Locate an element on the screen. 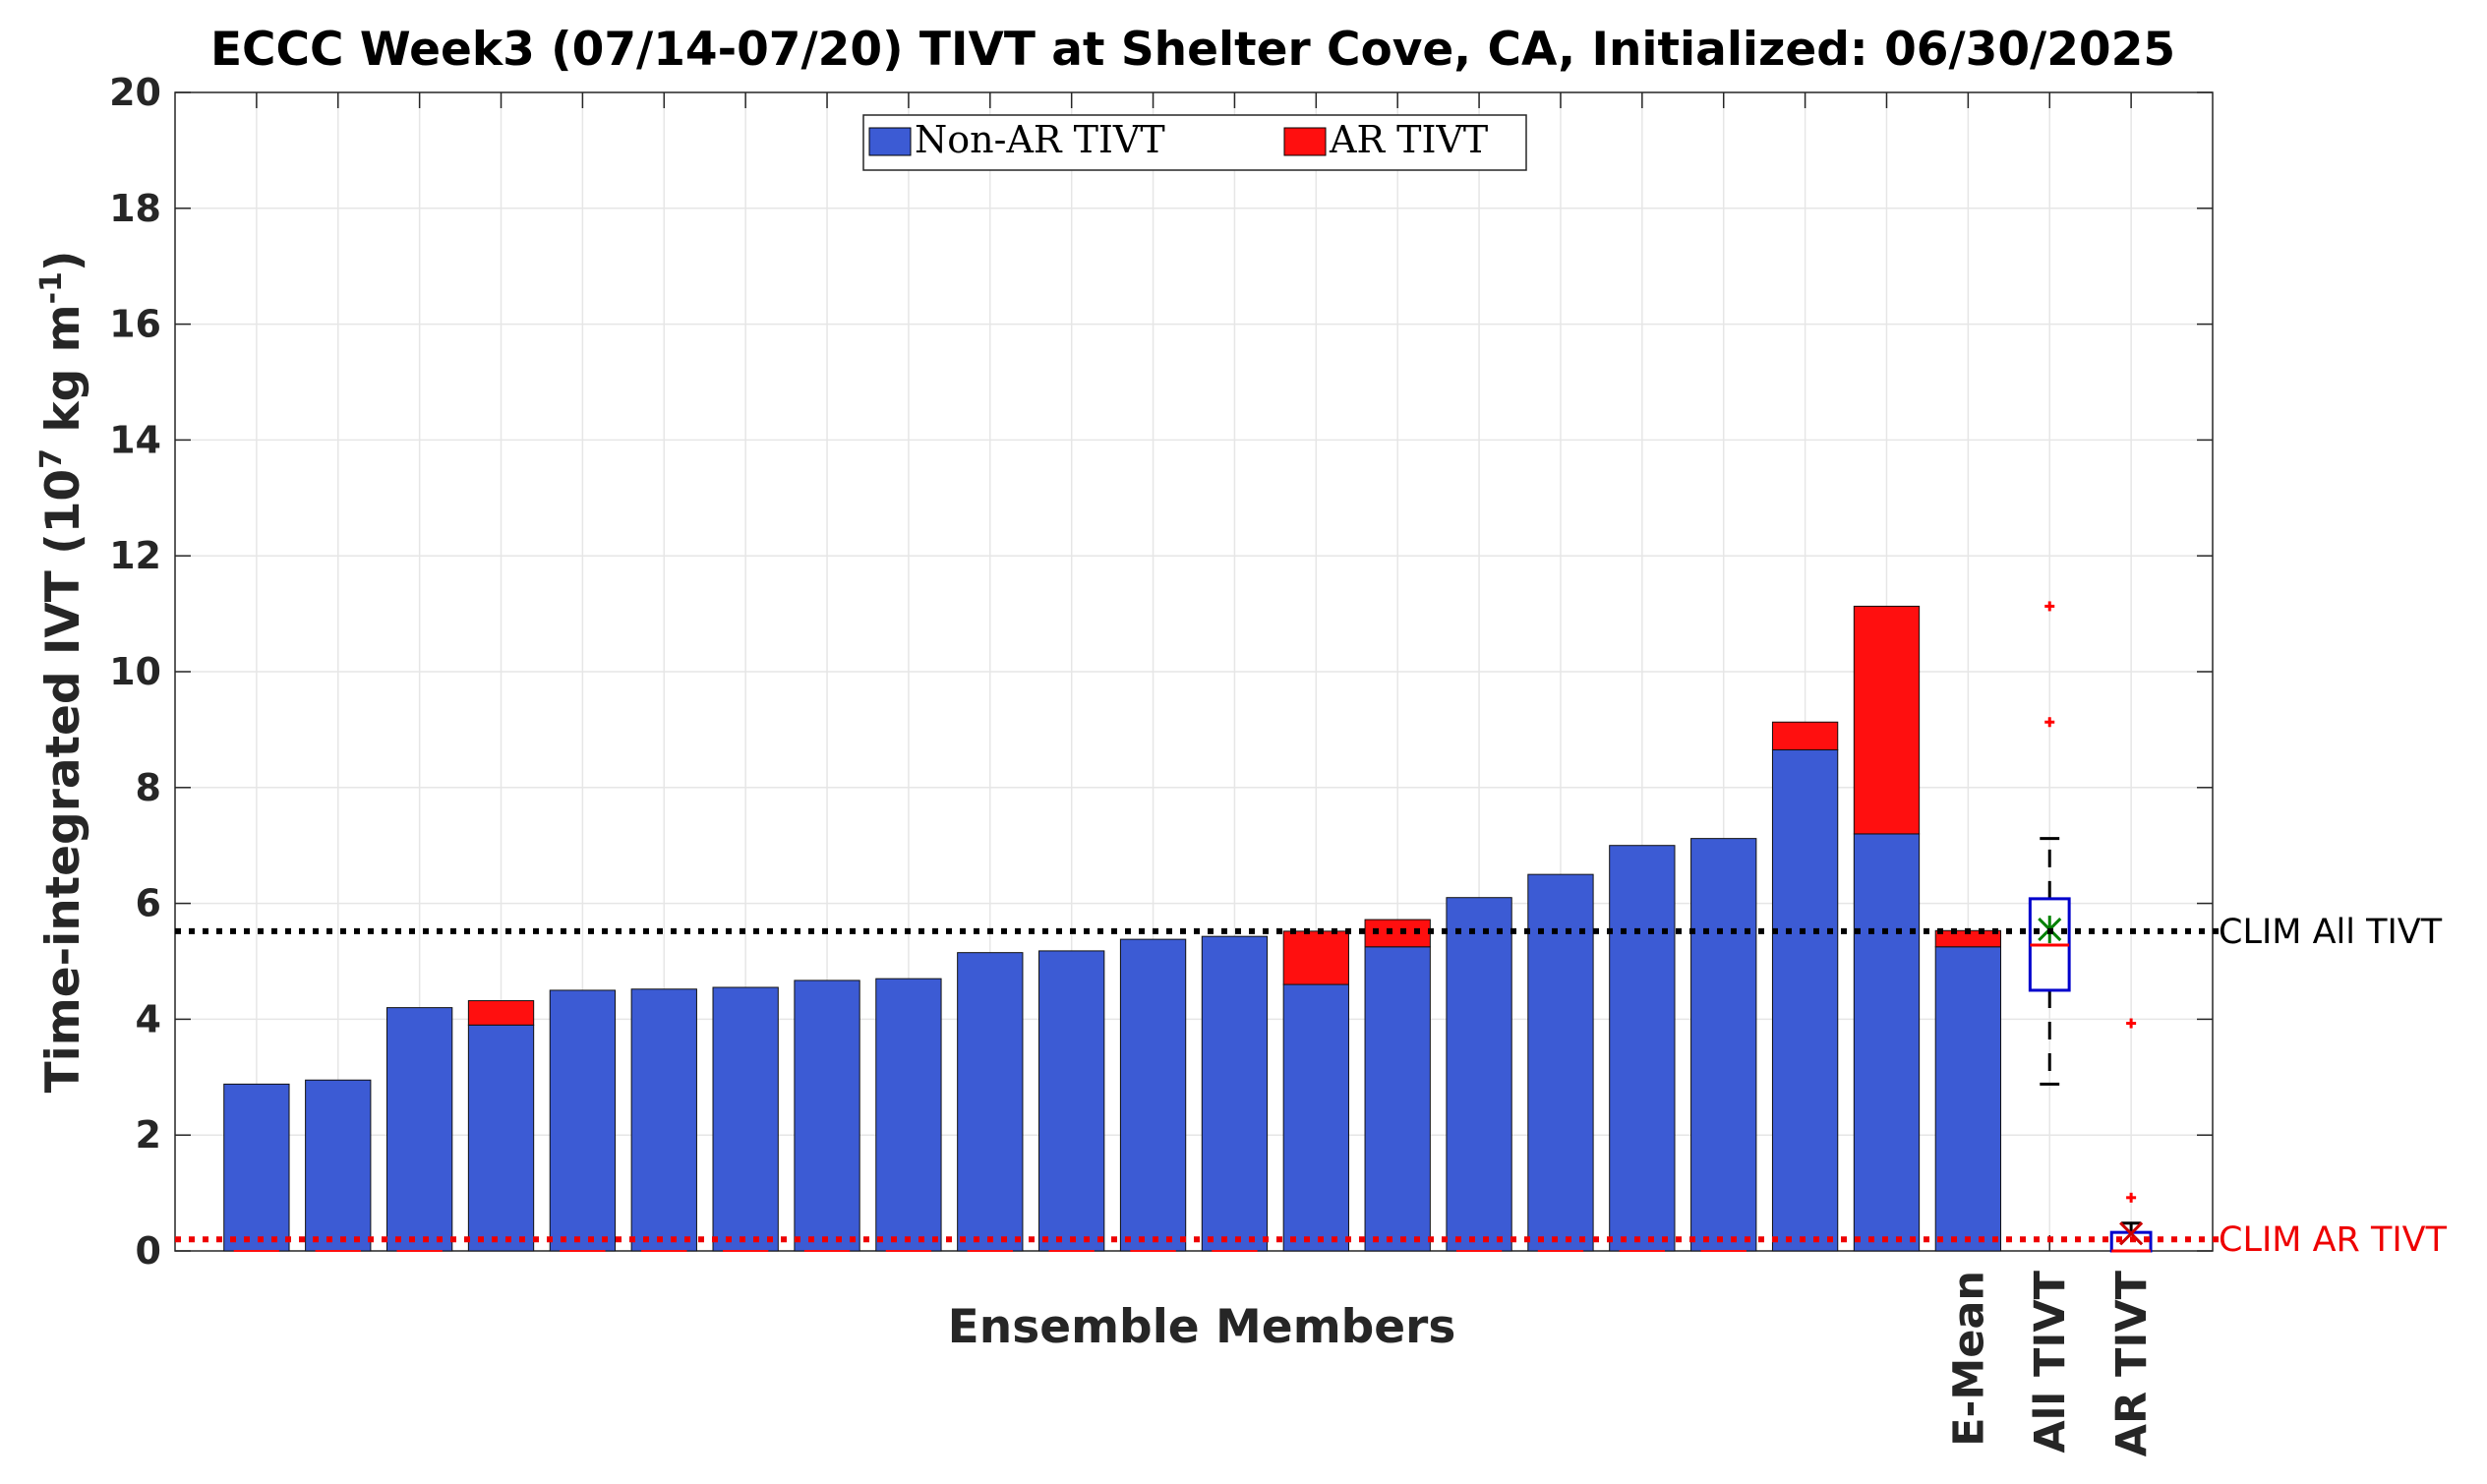 This screenshot has width=2487, height=1484. legend-box is located at coordinates (1194, 142).